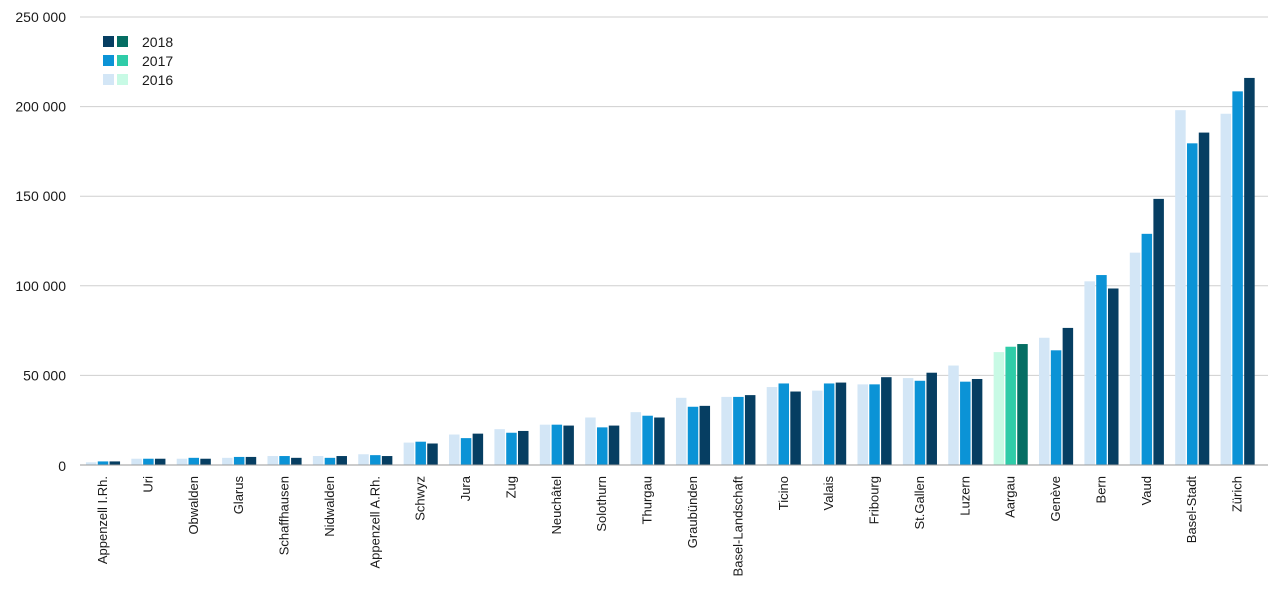 The image size is (1280, 603). What do you see at coordinates (157, 42) in the screenshot?
I see `legend-label: 2018` at bounding box center [157, 42].